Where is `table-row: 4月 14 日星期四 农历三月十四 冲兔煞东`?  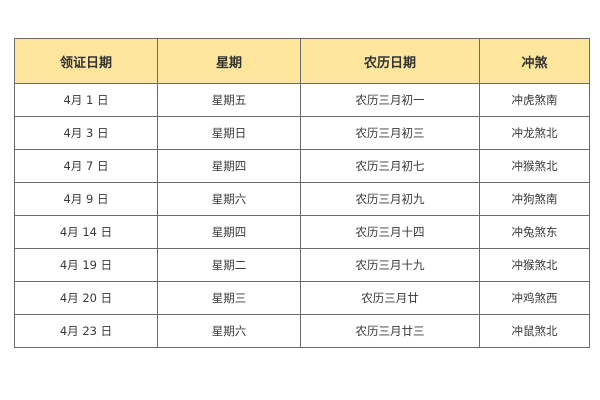 table-row: 4月 14 日星期四 农历三月十四 冲兔煞东 is located at coordinates (302, 232).